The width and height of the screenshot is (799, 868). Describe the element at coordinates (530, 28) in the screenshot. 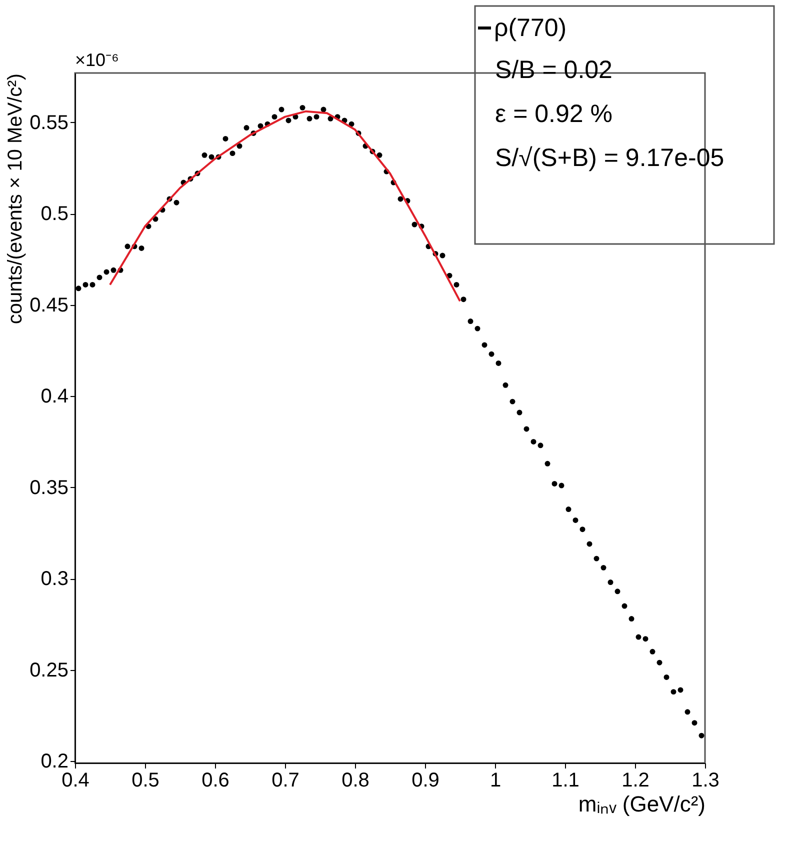

I see `legend-label: ρ(770)` at that location.